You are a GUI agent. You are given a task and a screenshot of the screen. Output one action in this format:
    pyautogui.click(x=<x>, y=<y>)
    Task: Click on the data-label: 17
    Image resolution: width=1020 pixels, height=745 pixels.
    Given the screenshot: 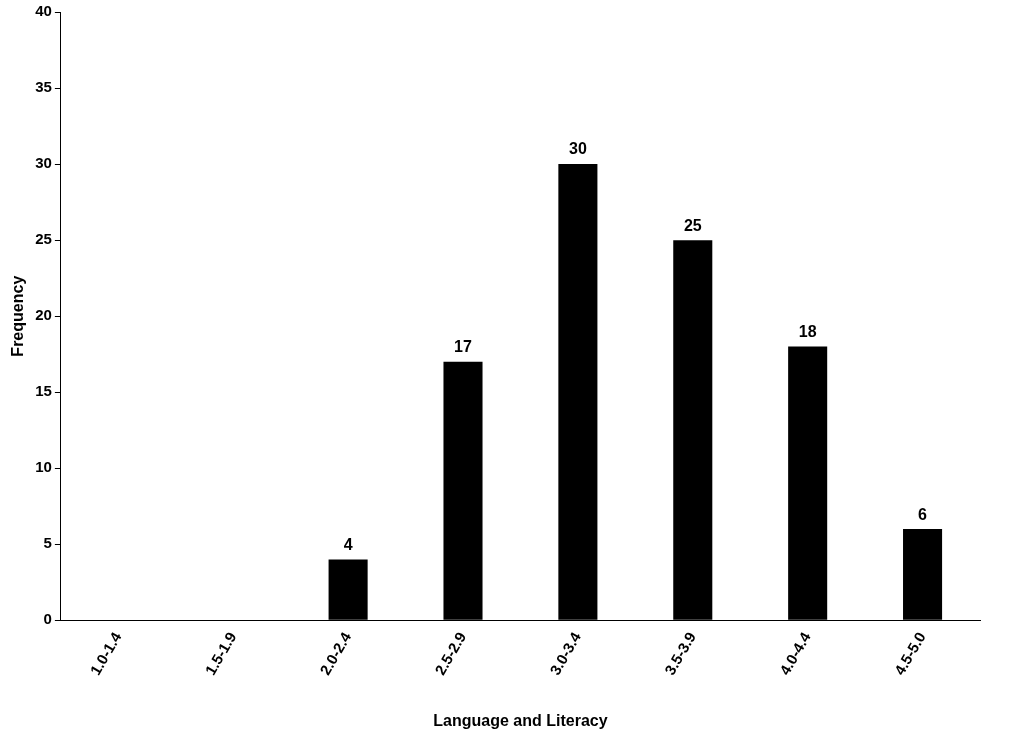 What is the action you would take?
    pyautogui.click(x=463, y=347)
    